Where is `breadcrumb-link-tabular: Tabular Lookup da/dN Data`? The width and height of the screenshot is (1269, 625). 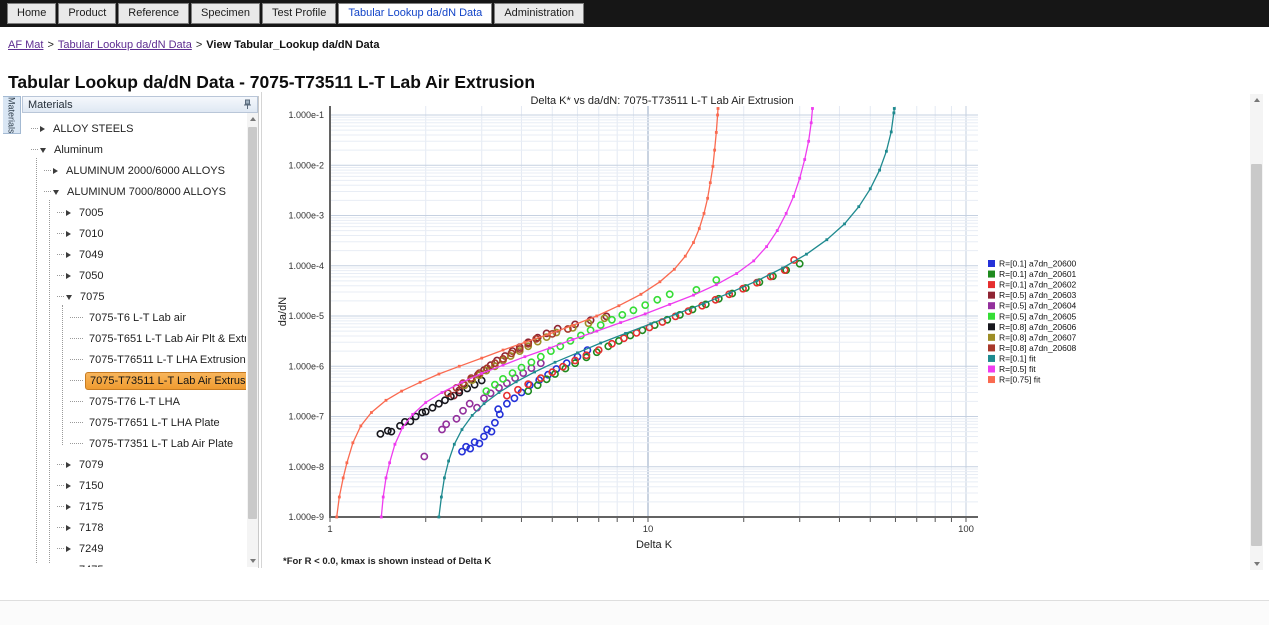 breadcrumb-link-tabular: Tabular Lookup da/dN Data is located at coordinates (124, 45).